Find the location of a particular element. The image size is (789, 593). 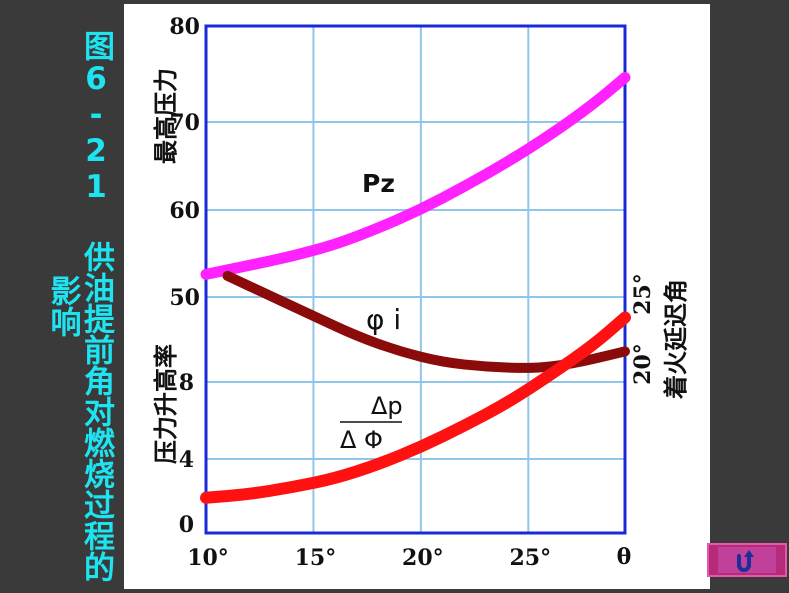

x-tick-label: 20° is located at coordinates (423, 558).